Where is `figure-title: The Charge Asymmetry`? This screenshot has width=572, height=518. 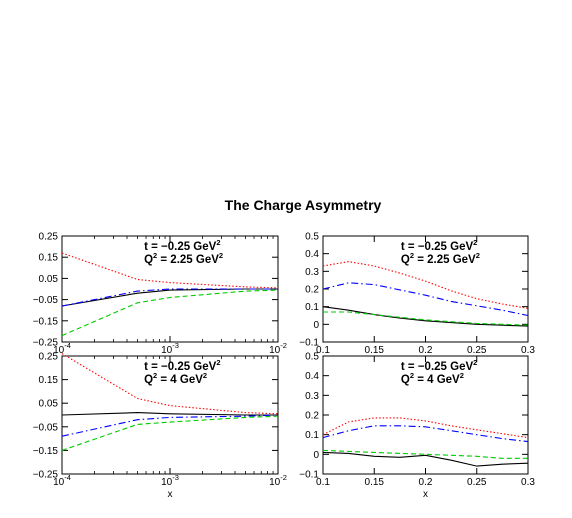 figure-title: The Charge Asymmetry is located at coordinates (303, 205).